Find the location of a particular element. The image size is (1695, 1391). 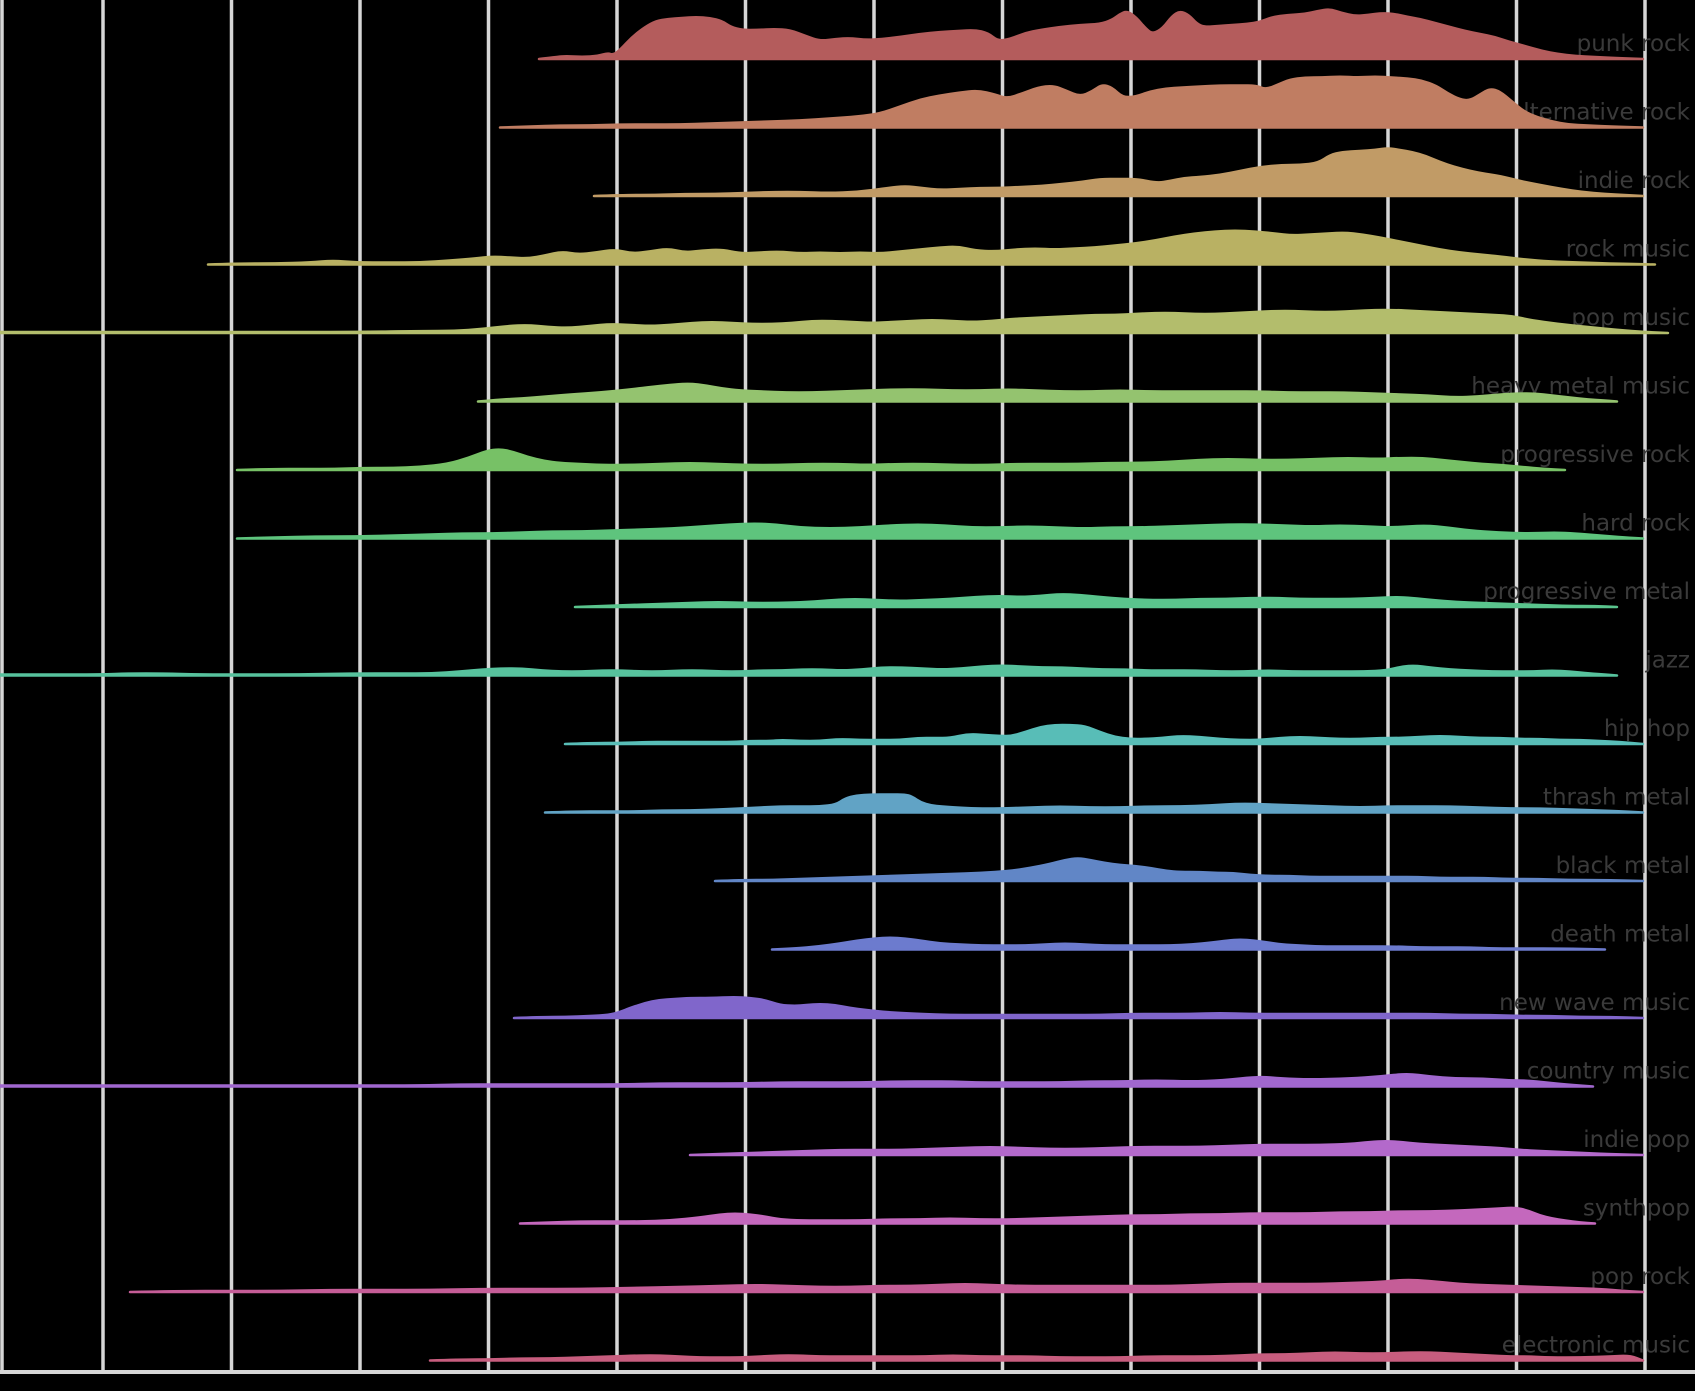

density-area-pop-rock is located at coordinates (886, 1286).